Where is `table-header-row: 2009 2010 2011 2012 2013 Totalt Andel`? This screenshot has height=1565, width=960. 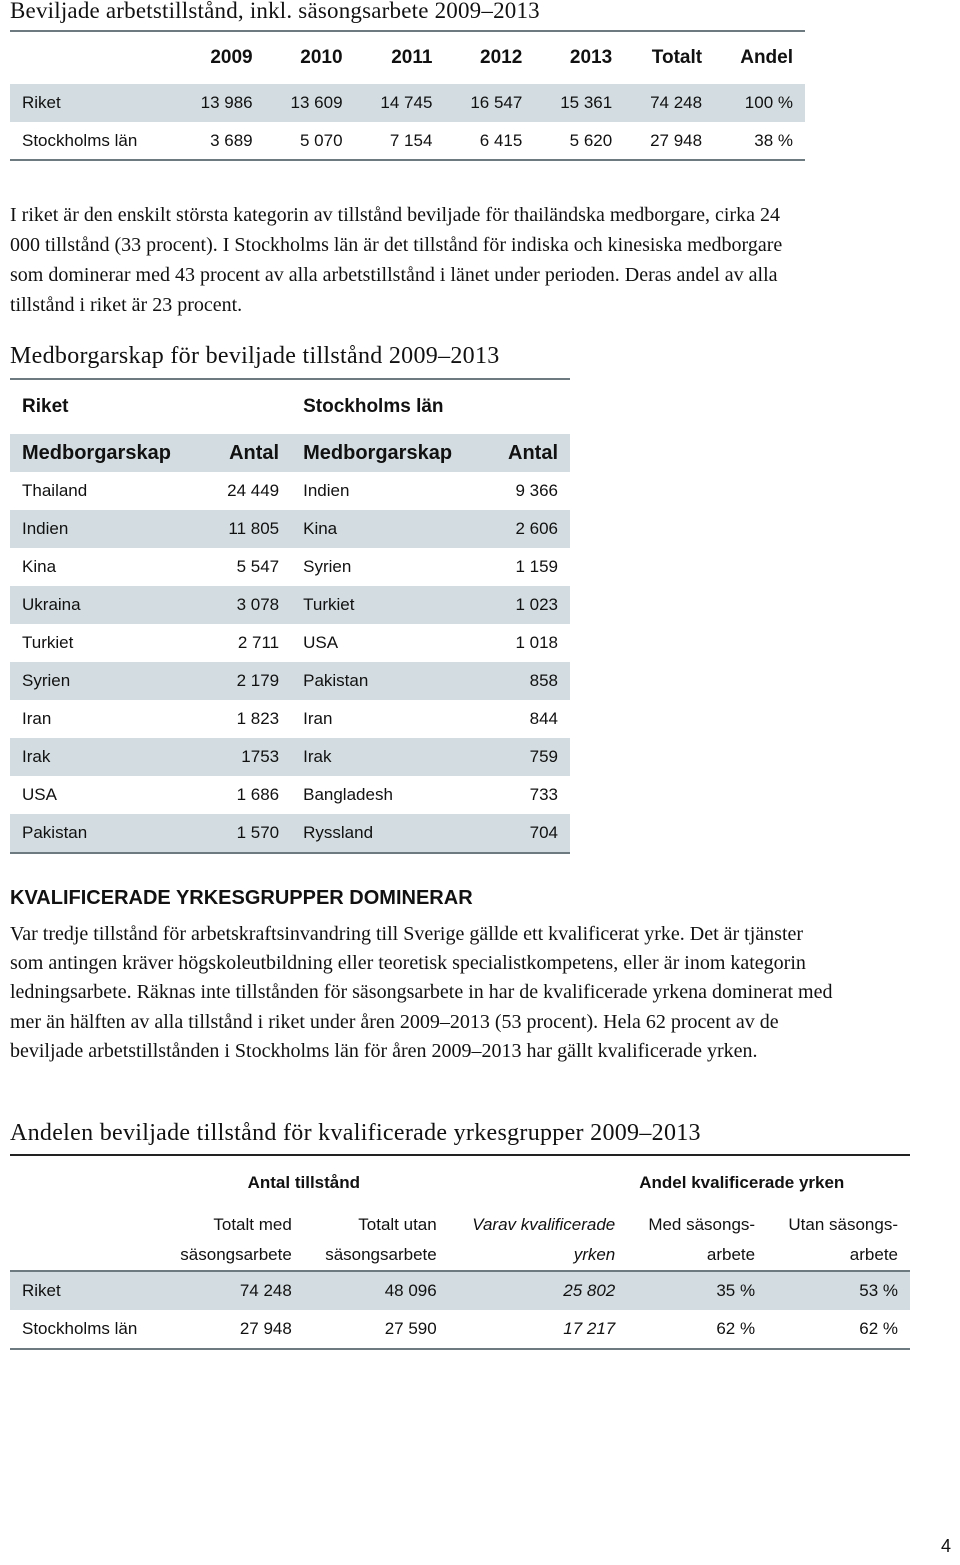
table-header-row: 2009 2010 2011 2012 2013 Totalt Andel is located at coordinates (407, 57).